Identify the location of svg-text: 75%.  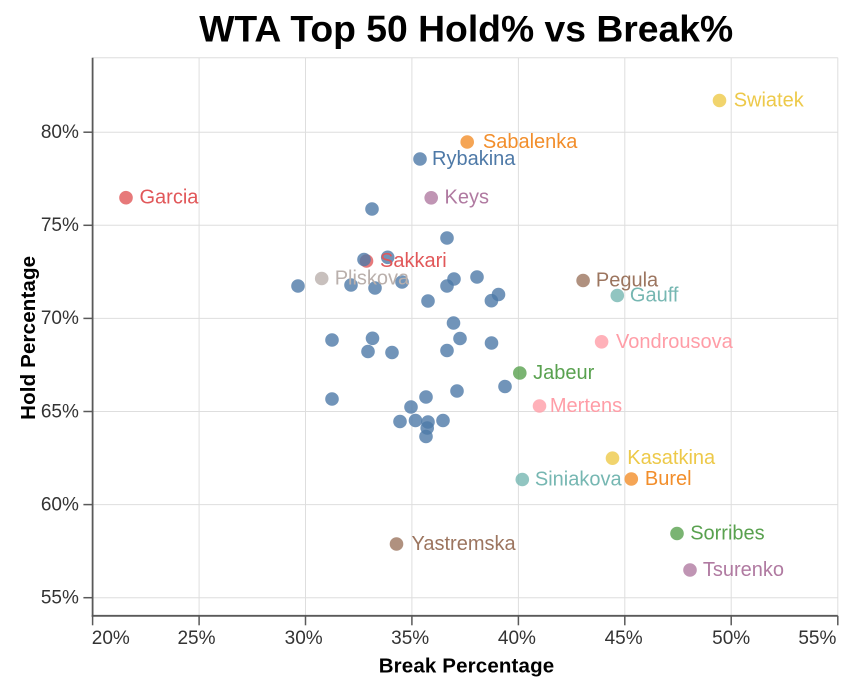
(60, 225).